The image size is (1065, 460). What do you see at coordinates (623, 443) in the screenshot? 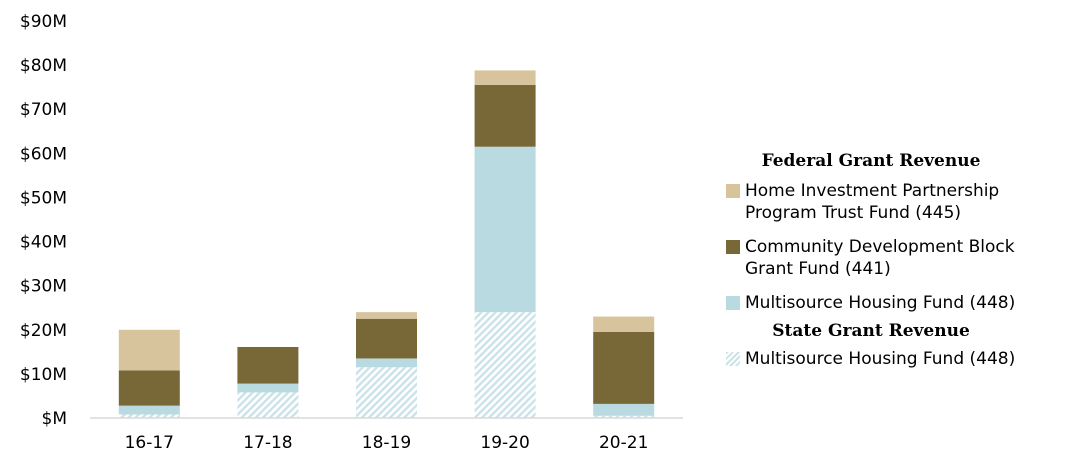
I see `x-tick-label: 20-21` at bounding box center [623, 443].